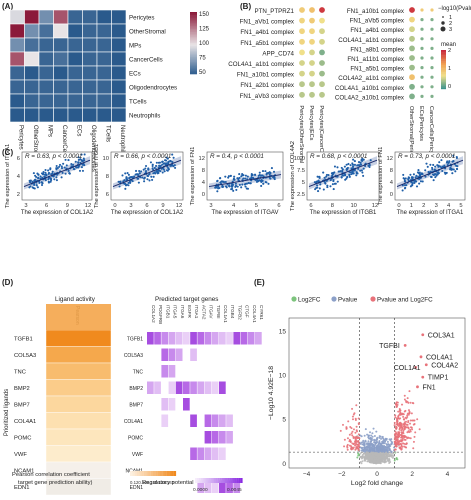 The image size is (471, 500). What do you see at coordinates (343, 173) in the screenshot?
I see `regression-line` at bounding box center [343, 173].